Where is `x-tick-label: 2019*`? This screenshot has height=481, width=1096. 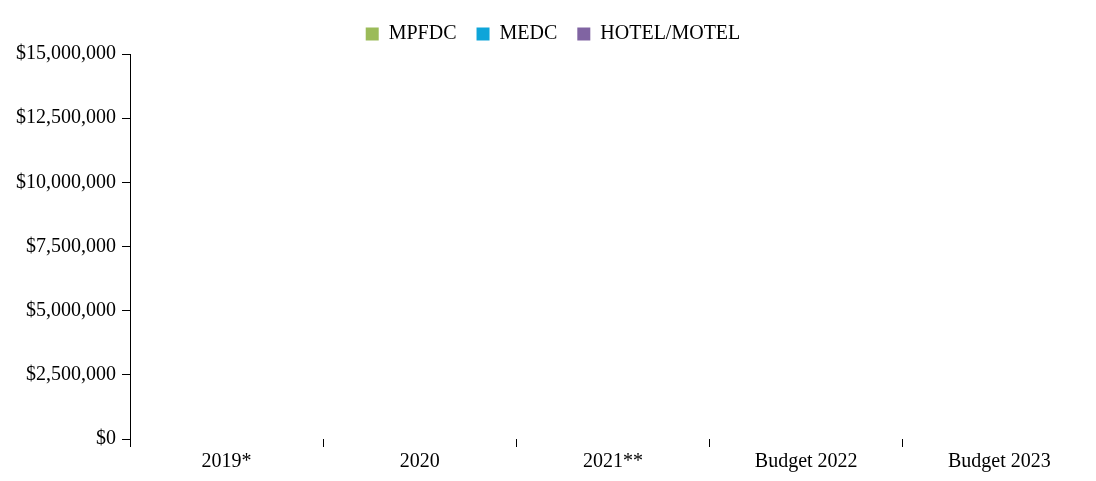
x-tick-label: 2019* is located at coordinates (226, 460).